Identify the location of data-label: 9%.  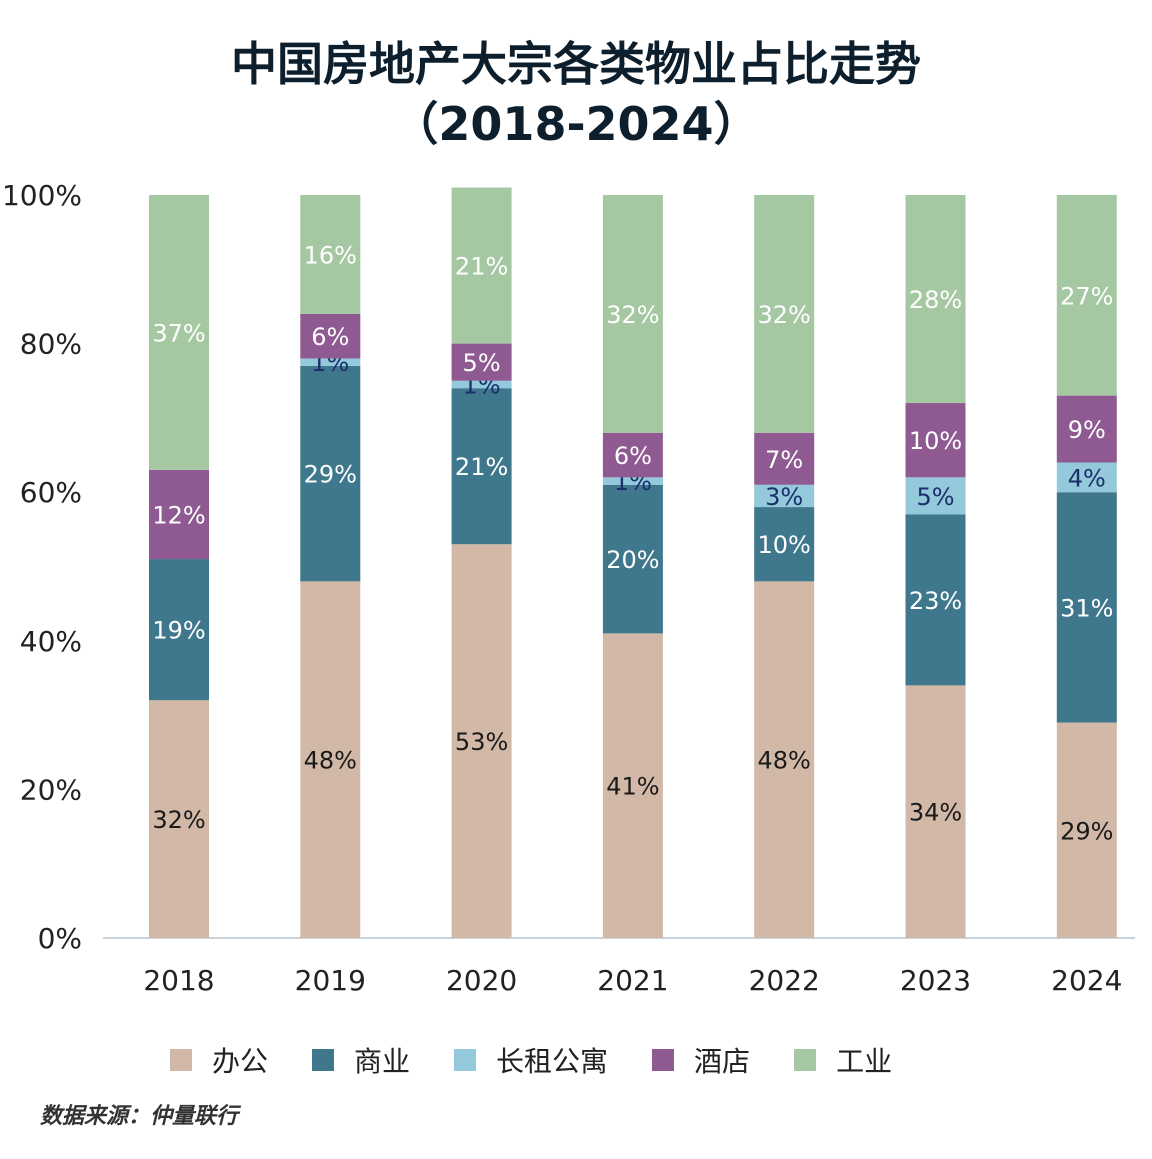
(1087, 430).